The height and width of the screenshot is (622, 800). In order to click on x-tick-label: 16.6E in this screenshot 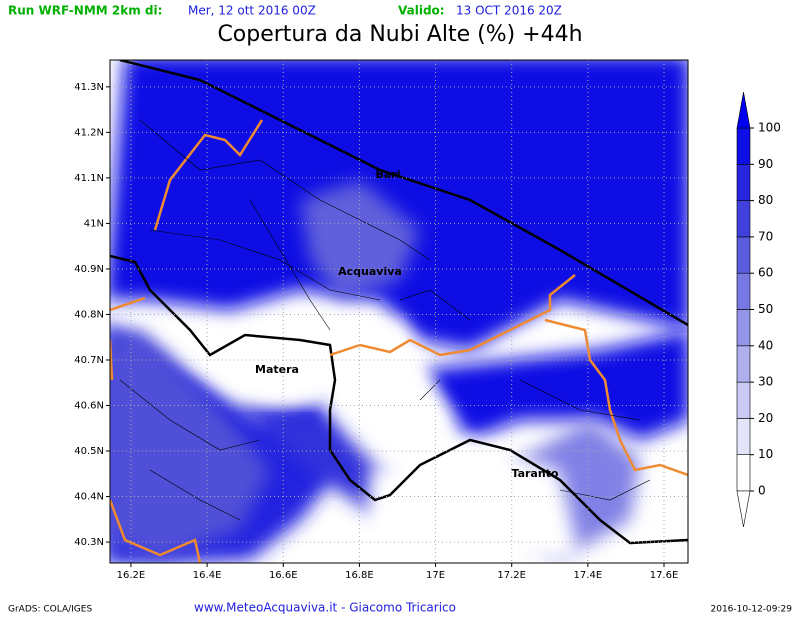, I will do `click(283, 575)`.